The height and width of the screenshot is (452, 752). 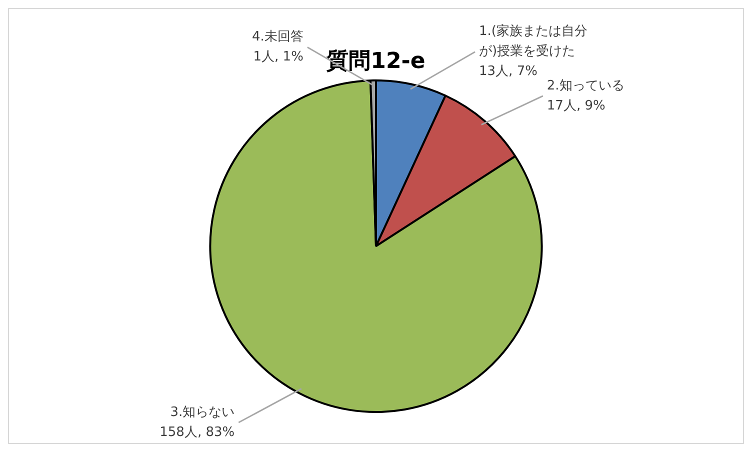 What do you see at coordinates (278, 57) in the screenshot?
I see `data-label: 1人, 1%` at bounding box center [278, 57].